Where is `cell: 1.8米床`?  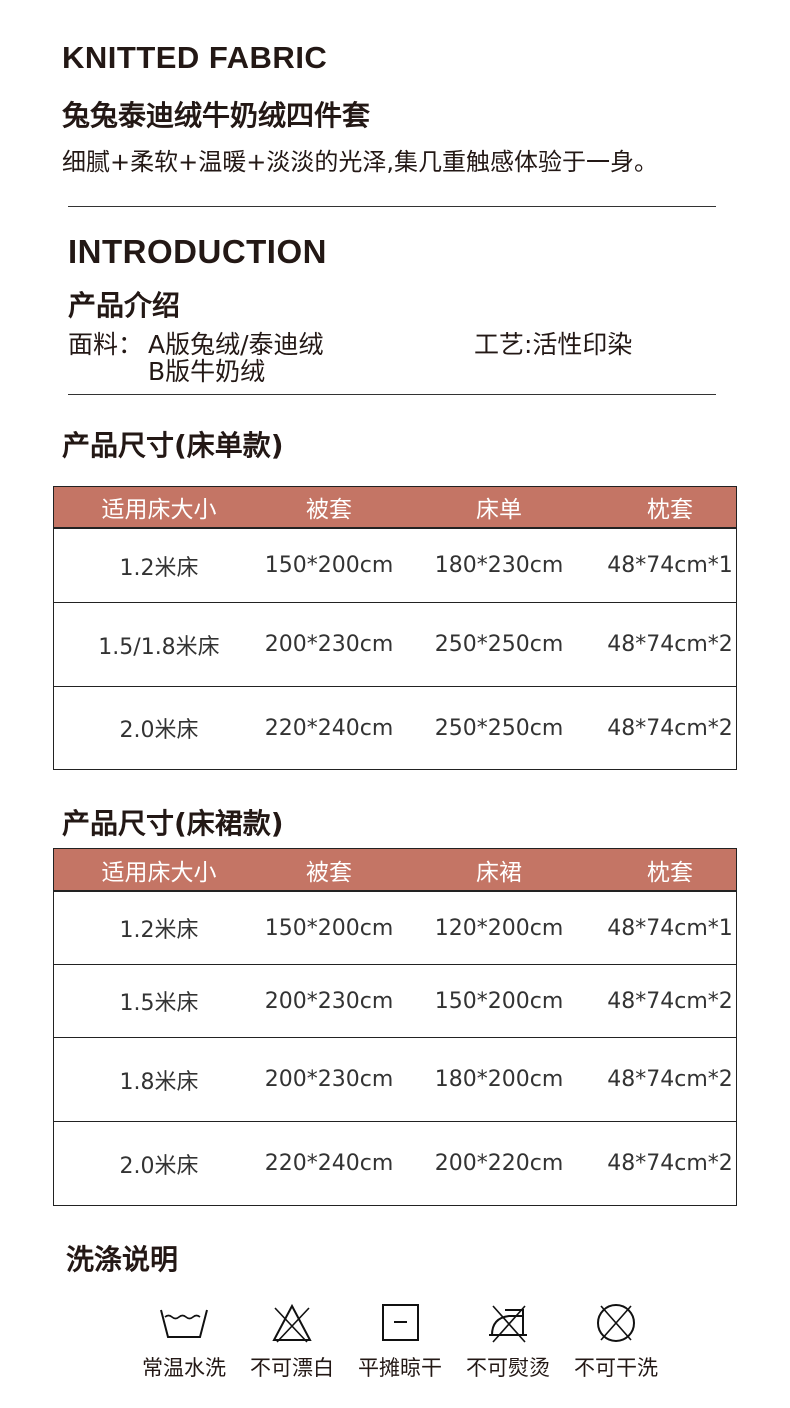
cell: 1.8米床 is located at coordinates (159, 1082).